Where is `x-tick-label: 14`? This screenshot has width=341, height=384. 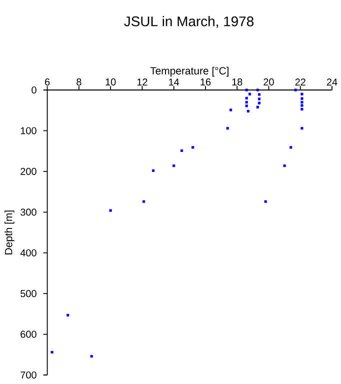 x-tick-label: 14 is located at coordinates (174, 82).